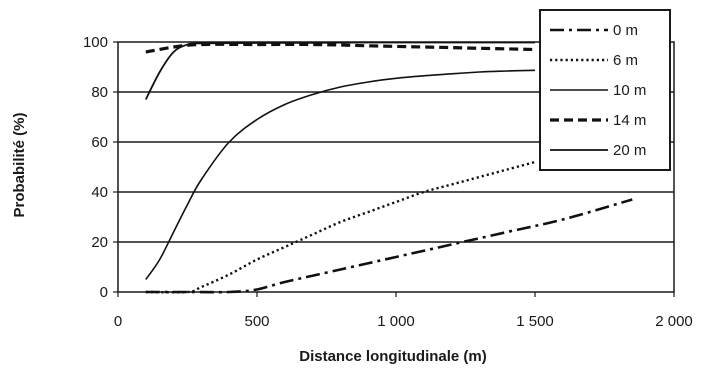 The height and width of the screenshot is (371, 703). What do you see at coordinates (393, 356) in the screenshot?
I see `x-axis-title: Distance longitudinale (m)` at bounding box center [393, 356].